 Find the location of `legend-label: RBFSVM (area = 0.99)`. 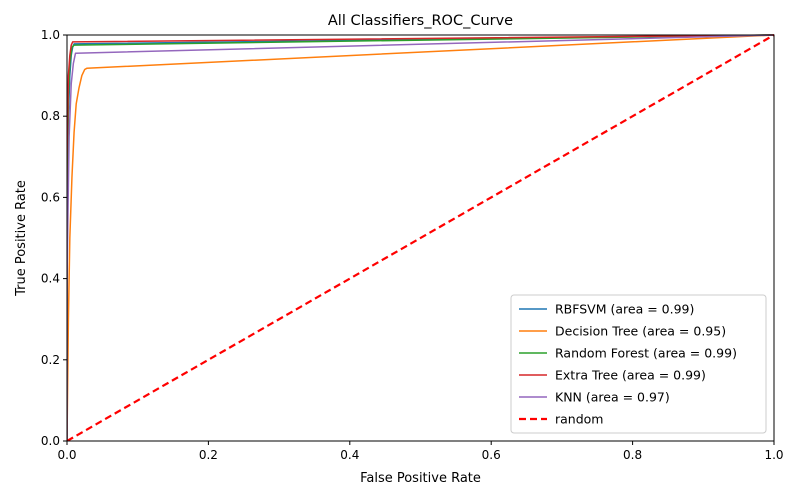

legend-label: RBFSVM (area = 0.99) is located at coordinates (624, 309).